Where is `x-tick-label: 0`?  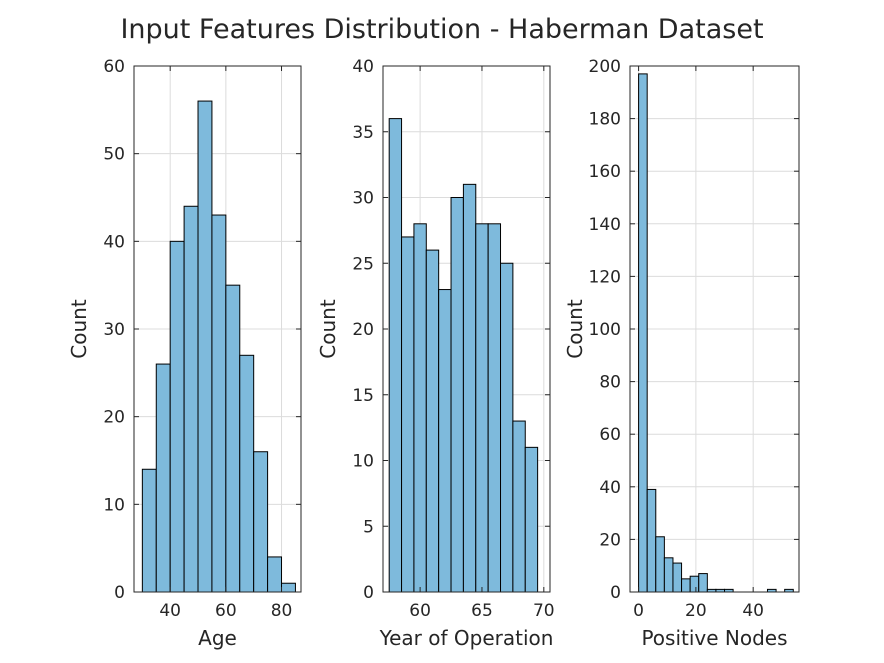
x-tick-label: 0 is located at coordinates (638, 611).